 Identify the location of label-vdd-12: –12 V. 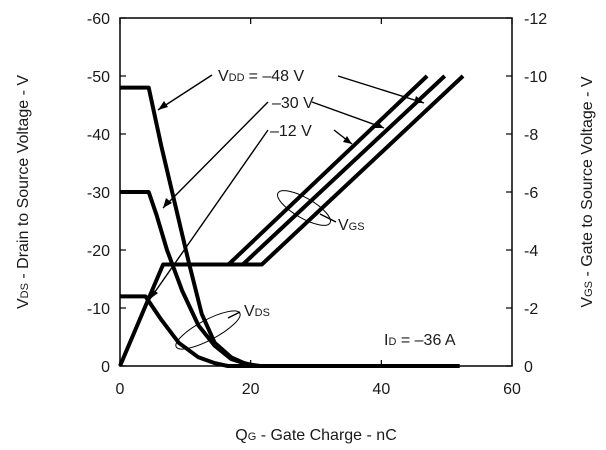
(291, 131).